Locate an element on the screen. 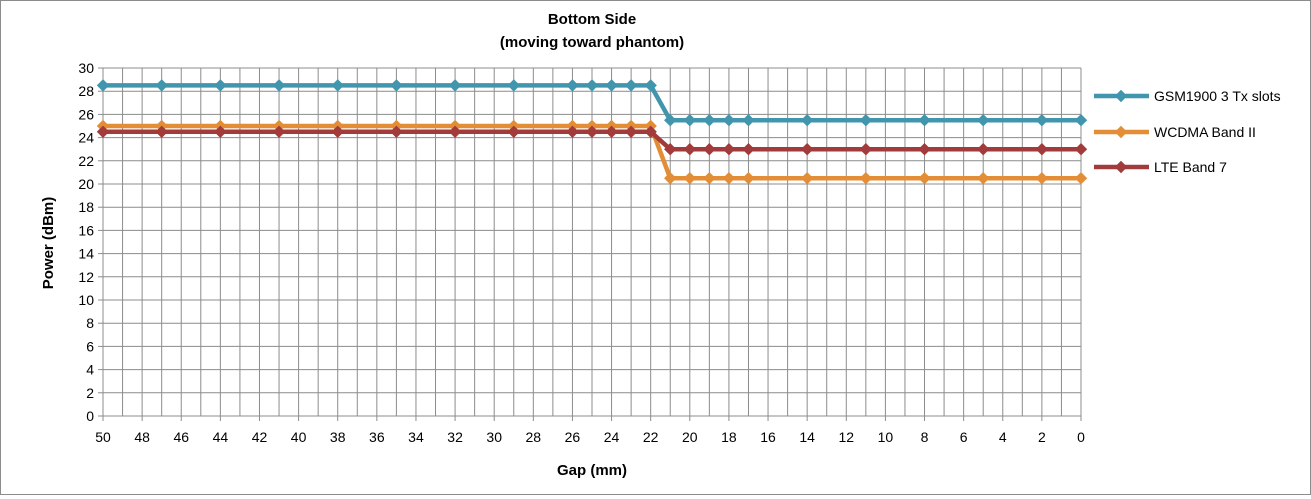 The width and height of the screenshot is (1311, 499). y-tick-label: 24 is located at coordinates (86, 138).